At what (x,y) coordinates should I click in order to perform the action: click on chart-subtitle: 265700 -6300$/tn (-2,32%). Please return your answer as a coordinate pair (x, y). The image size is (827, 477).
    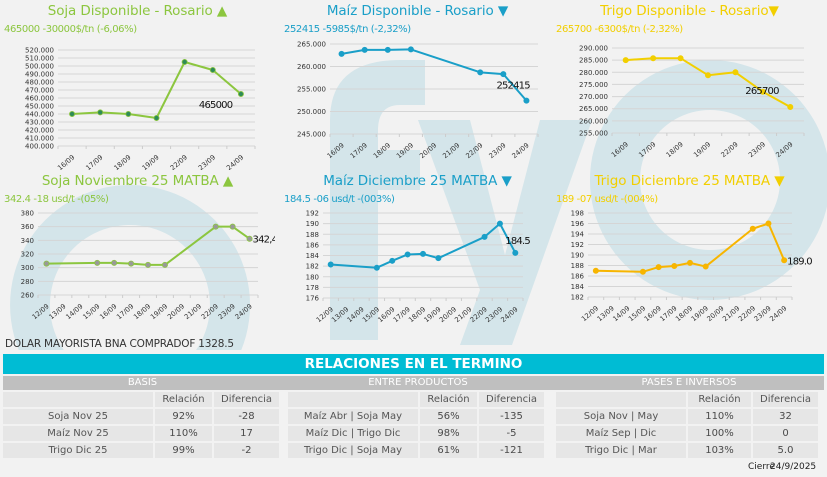
    Looking at the image, I should click on (619, 29).